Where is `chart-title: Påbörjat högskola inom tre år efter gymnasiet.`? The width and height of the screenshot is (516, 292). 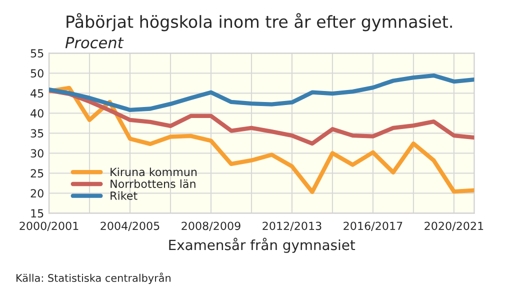 chart-title: Påbörjat högskola inom tre år efter gymnasiet. is located at coordinates (259, 22).